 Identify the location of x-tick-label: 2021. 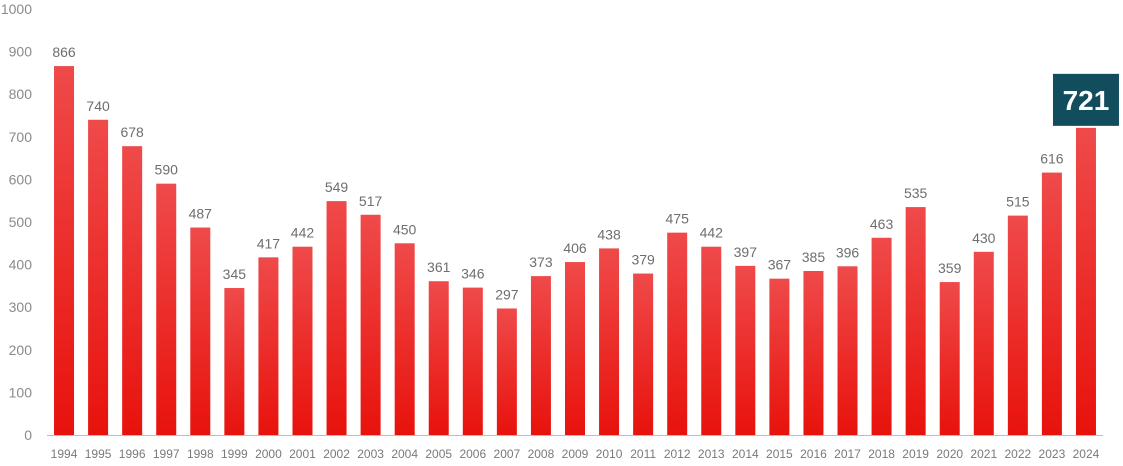
(983, 454).